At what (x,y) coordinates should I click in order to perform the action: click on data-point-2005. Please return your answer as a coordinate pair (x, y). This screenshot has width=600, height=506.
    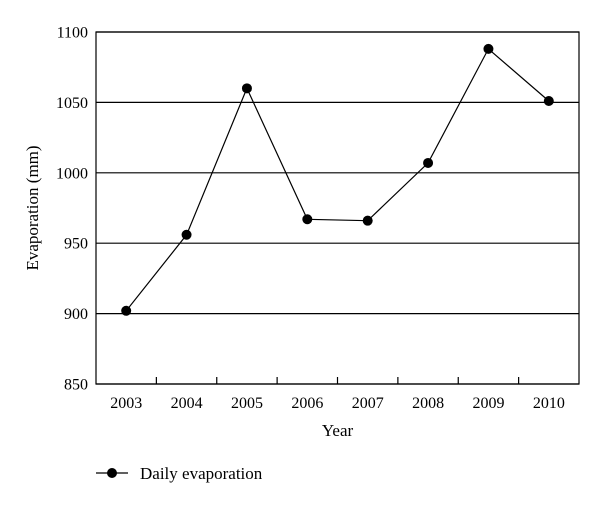
    Looking at the image, I should click on (246, 88).